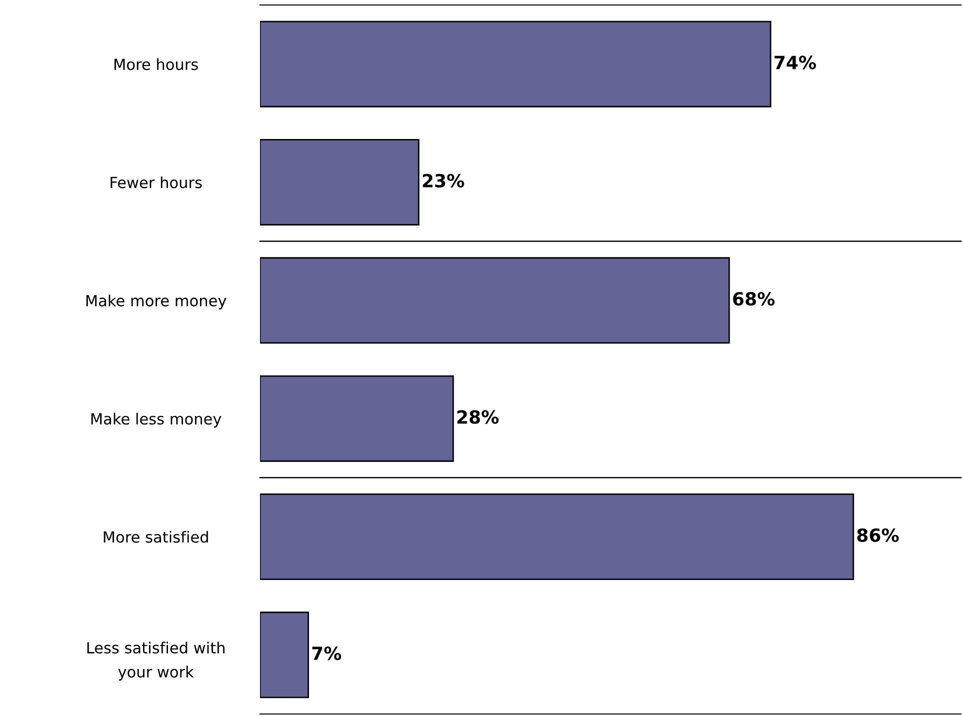 This screenshot has width=963, height=717. I want to click on data-label: 28%, so click(478, 417).